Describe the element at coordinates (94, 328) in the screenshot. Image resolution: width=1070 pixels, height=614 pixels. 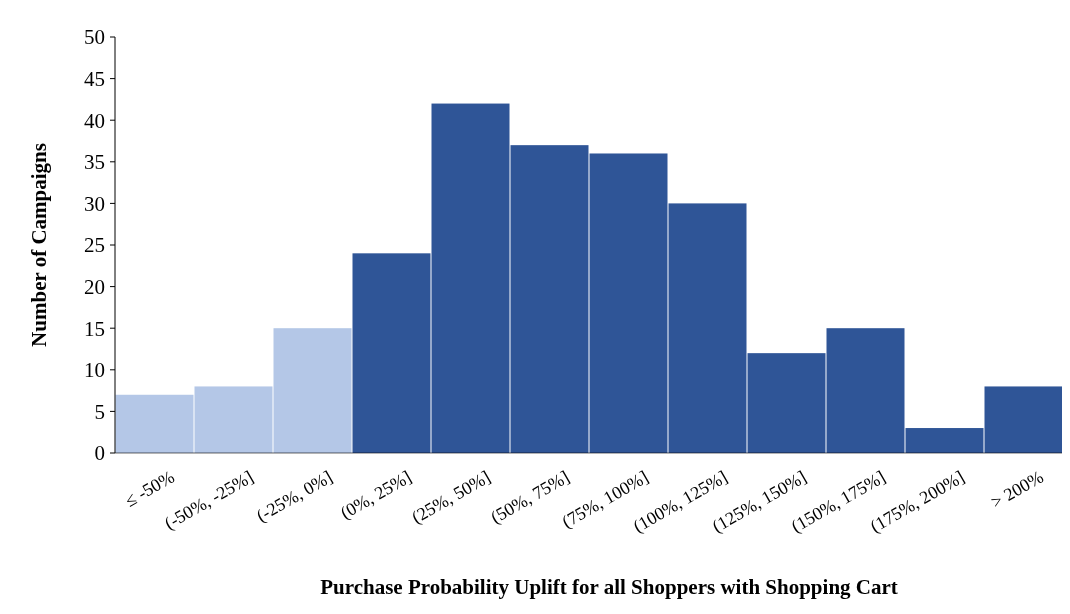
I see `y-tick-label: 15` at that location.